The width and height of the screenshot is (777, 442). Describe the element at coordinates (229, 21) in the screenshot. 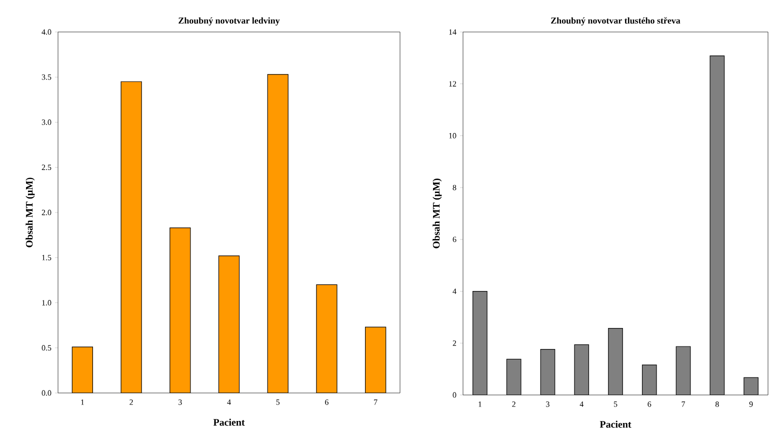

I see `chart-title: Zhoubný novotvar ledviny` at that location.